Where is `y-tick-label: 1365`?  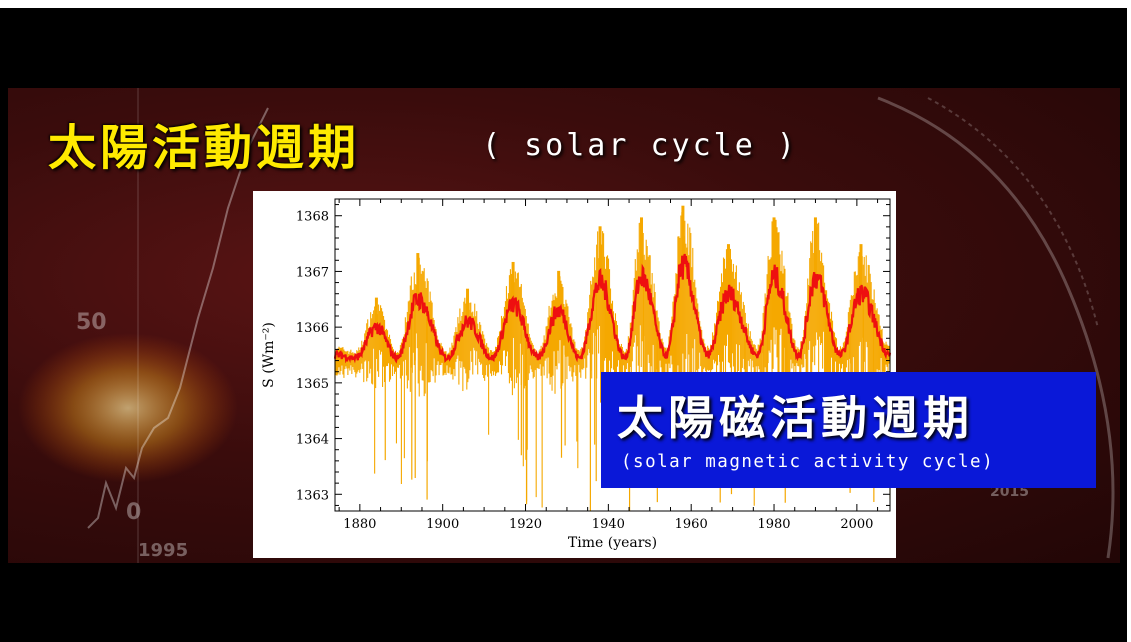
y-tick-label: 1365 is located at coordinates (312, 384).